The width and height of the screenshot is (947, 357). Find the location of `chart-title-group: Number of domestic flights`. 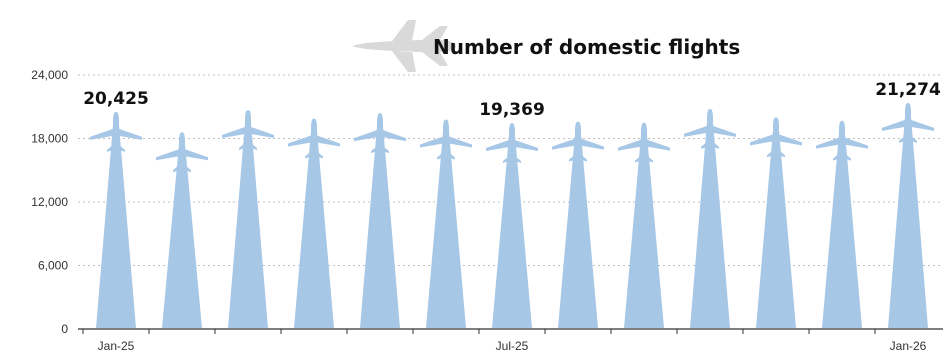

chart-title-group: Number of domestic flights is located at coordinates (546, 46).